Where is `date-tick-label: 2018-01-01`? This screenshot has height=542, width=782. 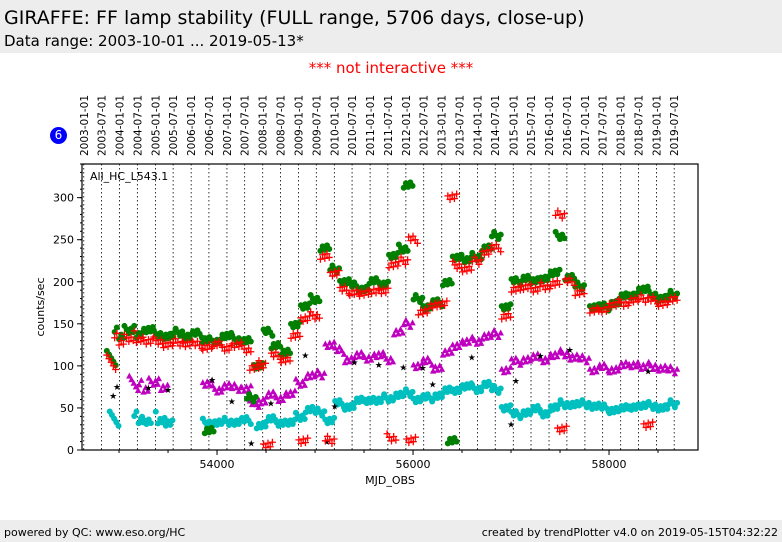 date-tick-label: 2018-01-01 is located at coordinates (622, 125).